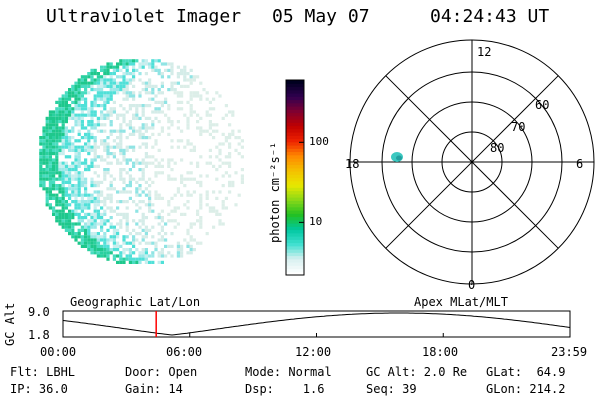 Image resolution: width=600 pixels, height=400 pixels. Describe the element at coordinates (39, 389) in the screenshot. I see `status-ip: IP: 36.0` at that location.